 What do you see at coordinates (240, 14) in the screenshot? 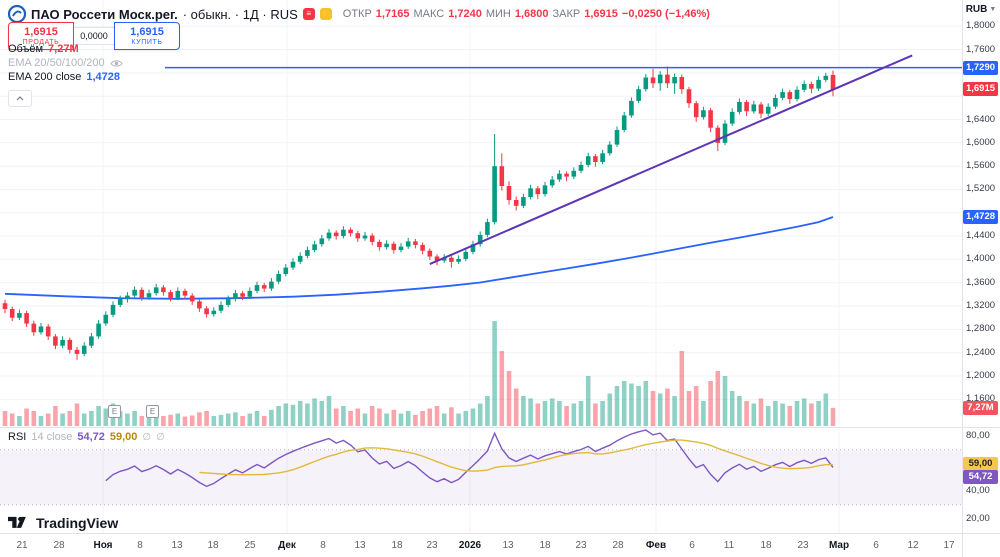
I see `symbol-meta: · обыкн. · 1Д · RUS` at bounding box center [240, 14].